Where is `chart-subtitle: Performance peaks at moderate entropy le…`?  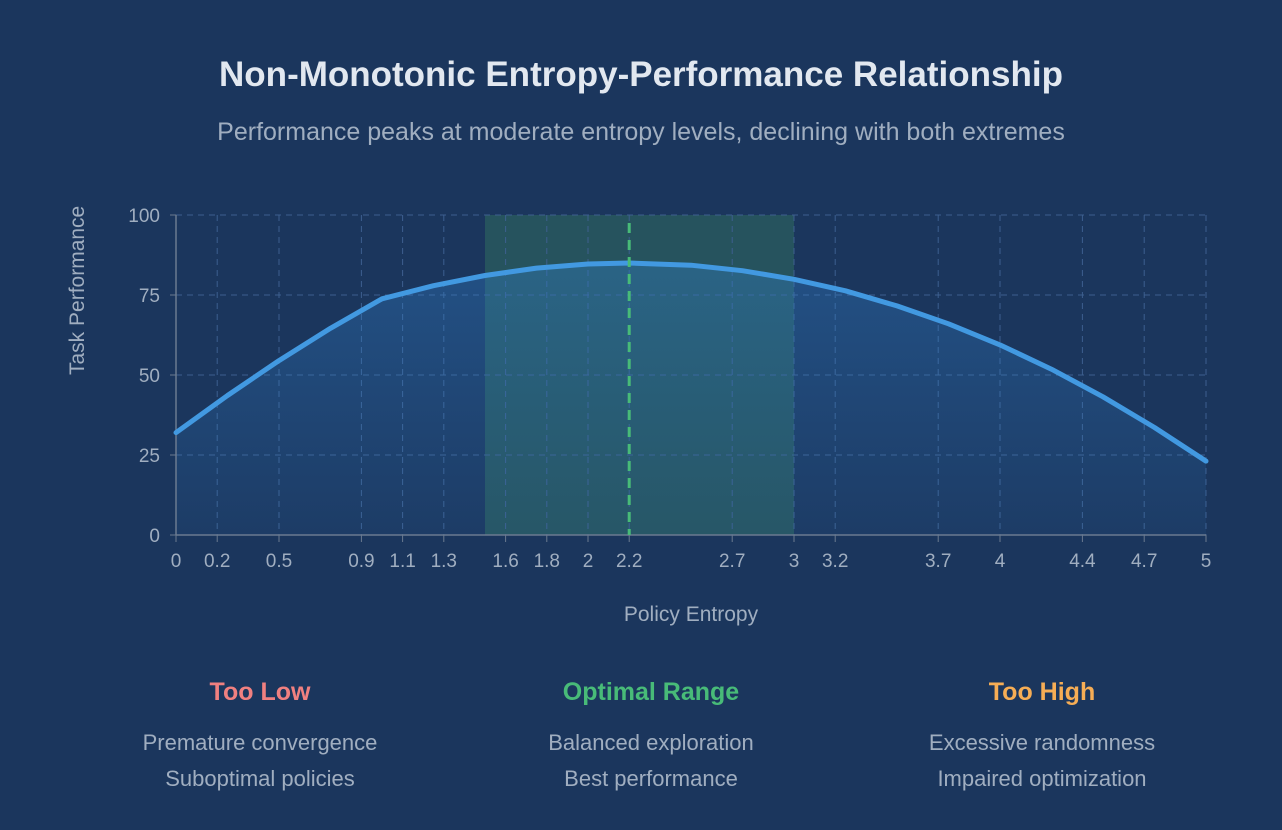
chart-subtitle: Performance peaks at moderate entropy le… is located at coordinates (641, 132).